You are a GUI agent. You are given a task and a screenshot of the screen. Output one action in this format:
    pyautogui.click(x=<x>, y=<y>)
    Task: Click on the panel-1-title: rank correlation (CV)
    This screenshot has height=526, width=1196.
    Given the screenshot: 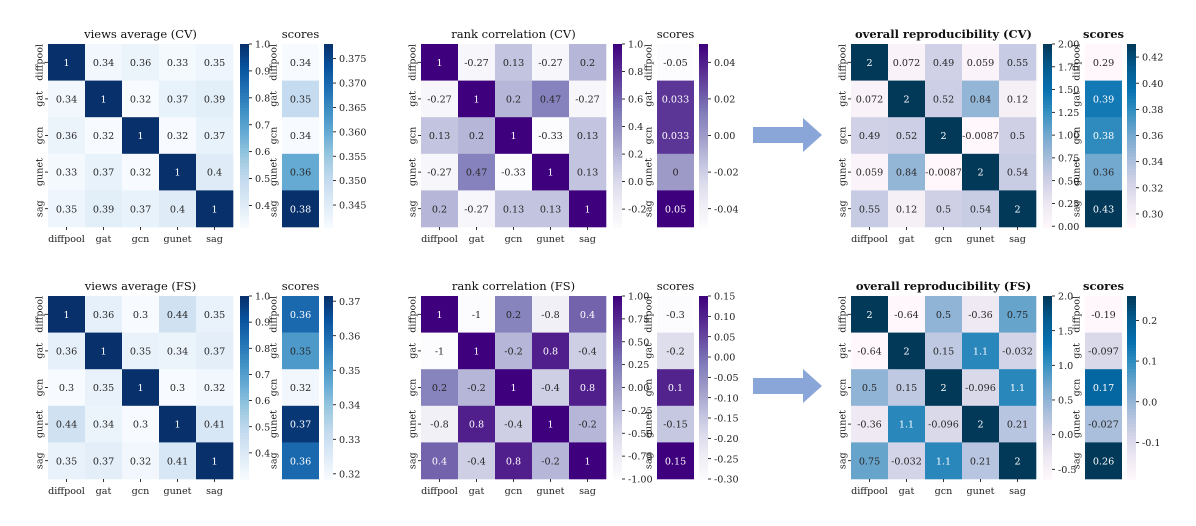 What is the action you would take?
    pyautogui.click(x=513, y=34)
    